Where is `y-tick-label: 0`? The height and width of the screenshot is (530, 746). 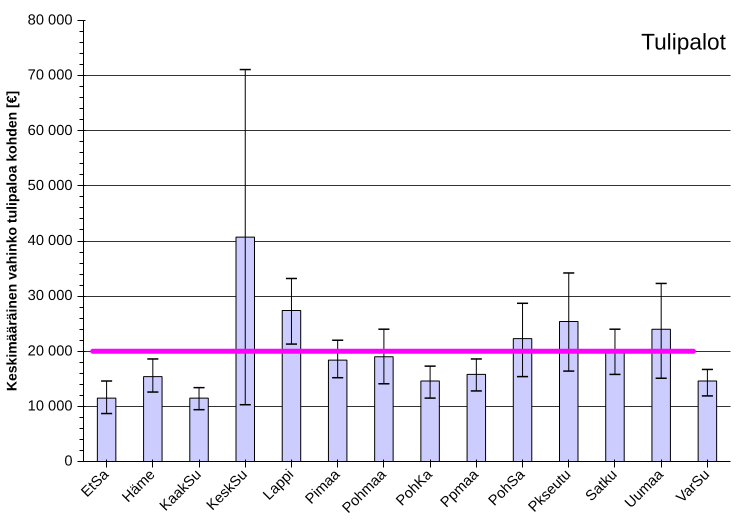 y-tick-label: 0 is located at coordinates (68, 462).